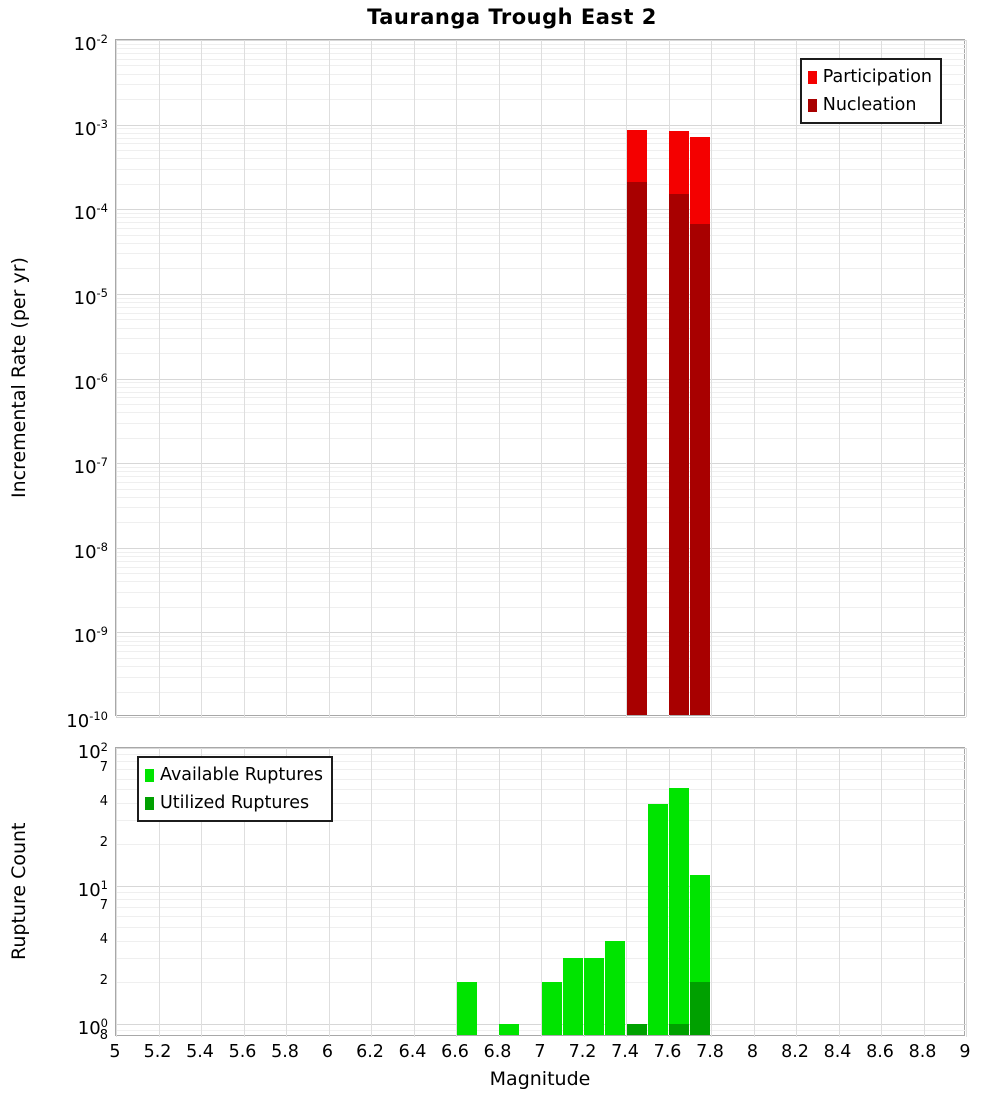 The image size is (1000, 1100). I want to click on x-tick-label: 9, so click(965, 1052).